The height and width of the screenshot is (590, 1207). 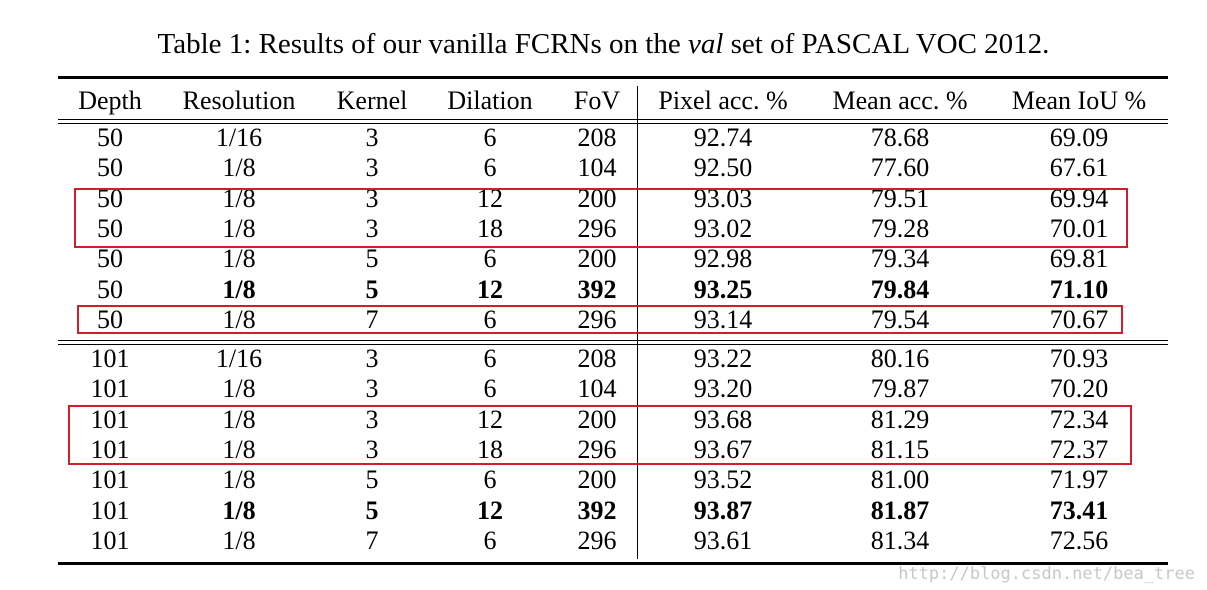 I want to click on bottom-rule, so click(x=613, y=563).